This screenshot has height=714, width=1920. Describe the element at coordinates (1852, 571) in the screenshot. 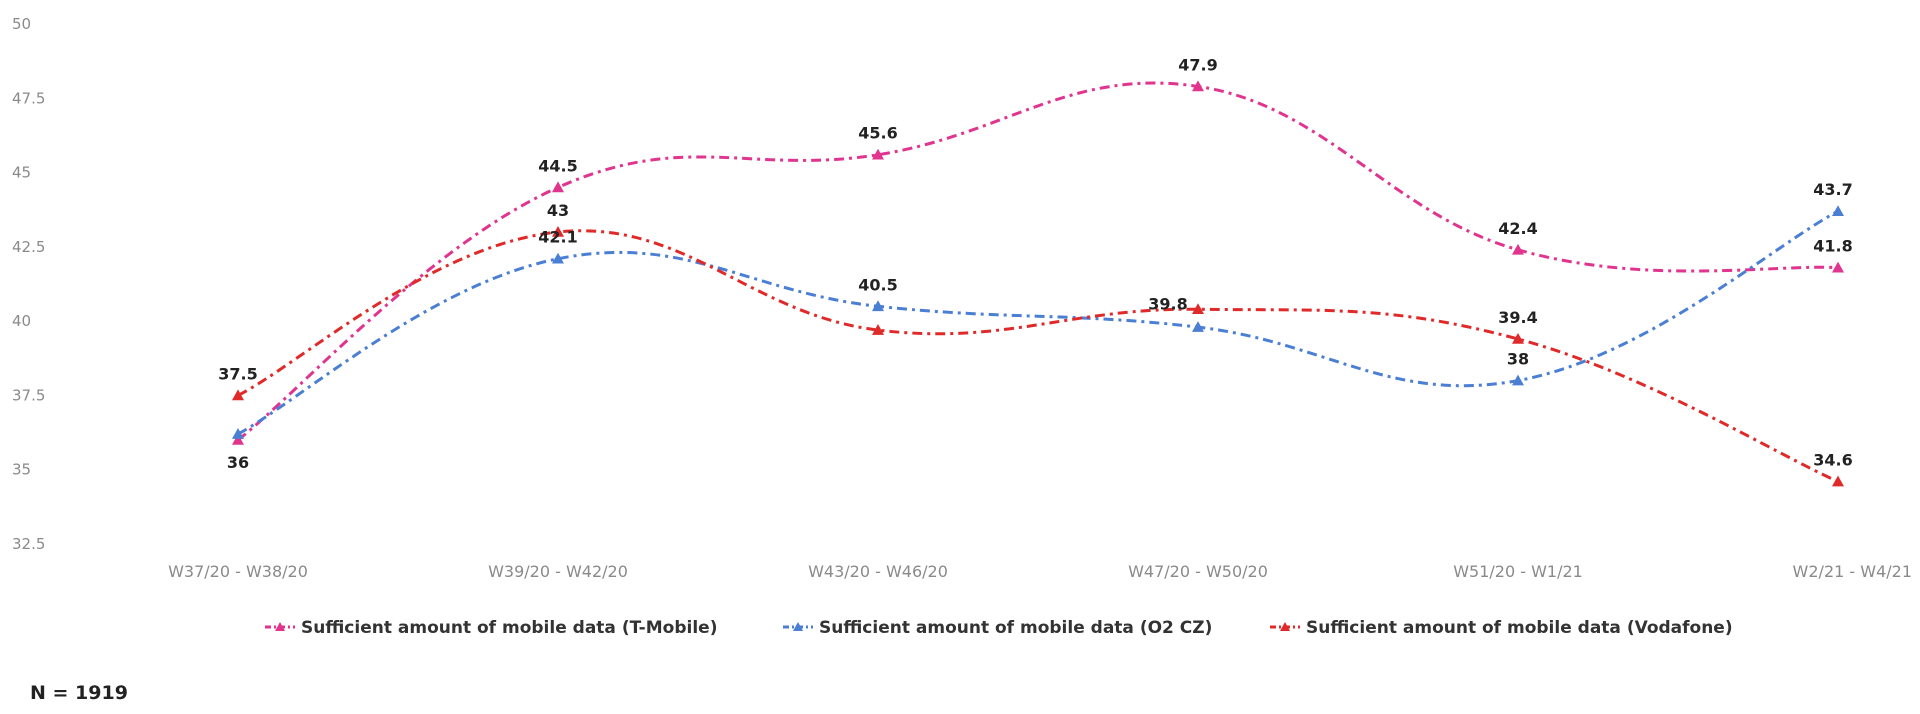

I see `x-tick-label: W2/21 - W4/21` at that location.